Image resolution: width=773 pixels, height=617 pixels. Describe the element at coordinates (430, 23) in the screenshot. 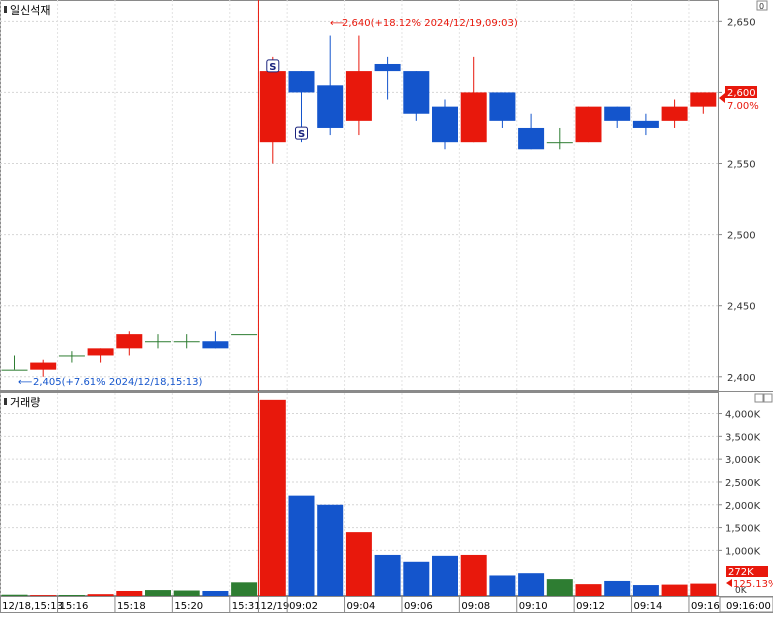

I see `high-price-annotation: 2,640(+18.12% 2024/12/19,09:03)` at that location.